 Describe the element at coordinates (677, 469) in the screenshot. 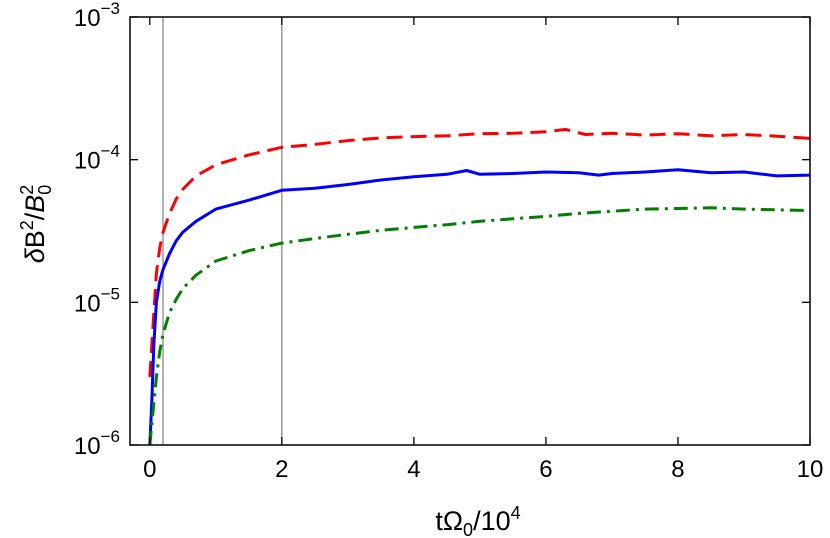

I see `x-tick-label: 8` at that location.